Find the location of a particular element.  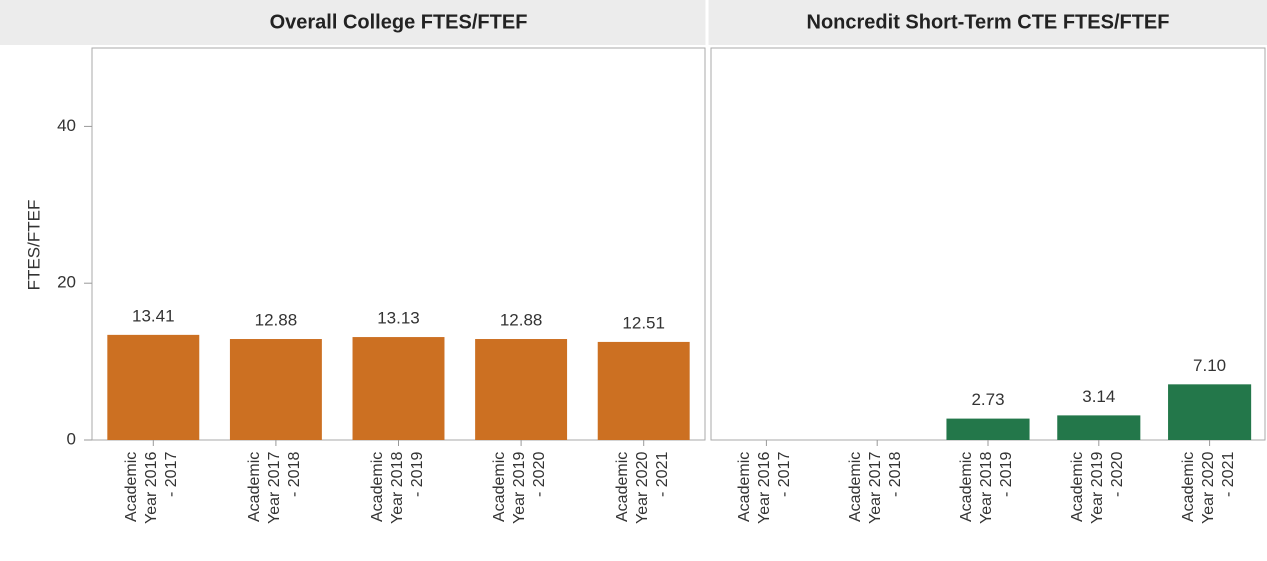

y-axis-title: FTES/FTEF is located at coordinates (33, 245).